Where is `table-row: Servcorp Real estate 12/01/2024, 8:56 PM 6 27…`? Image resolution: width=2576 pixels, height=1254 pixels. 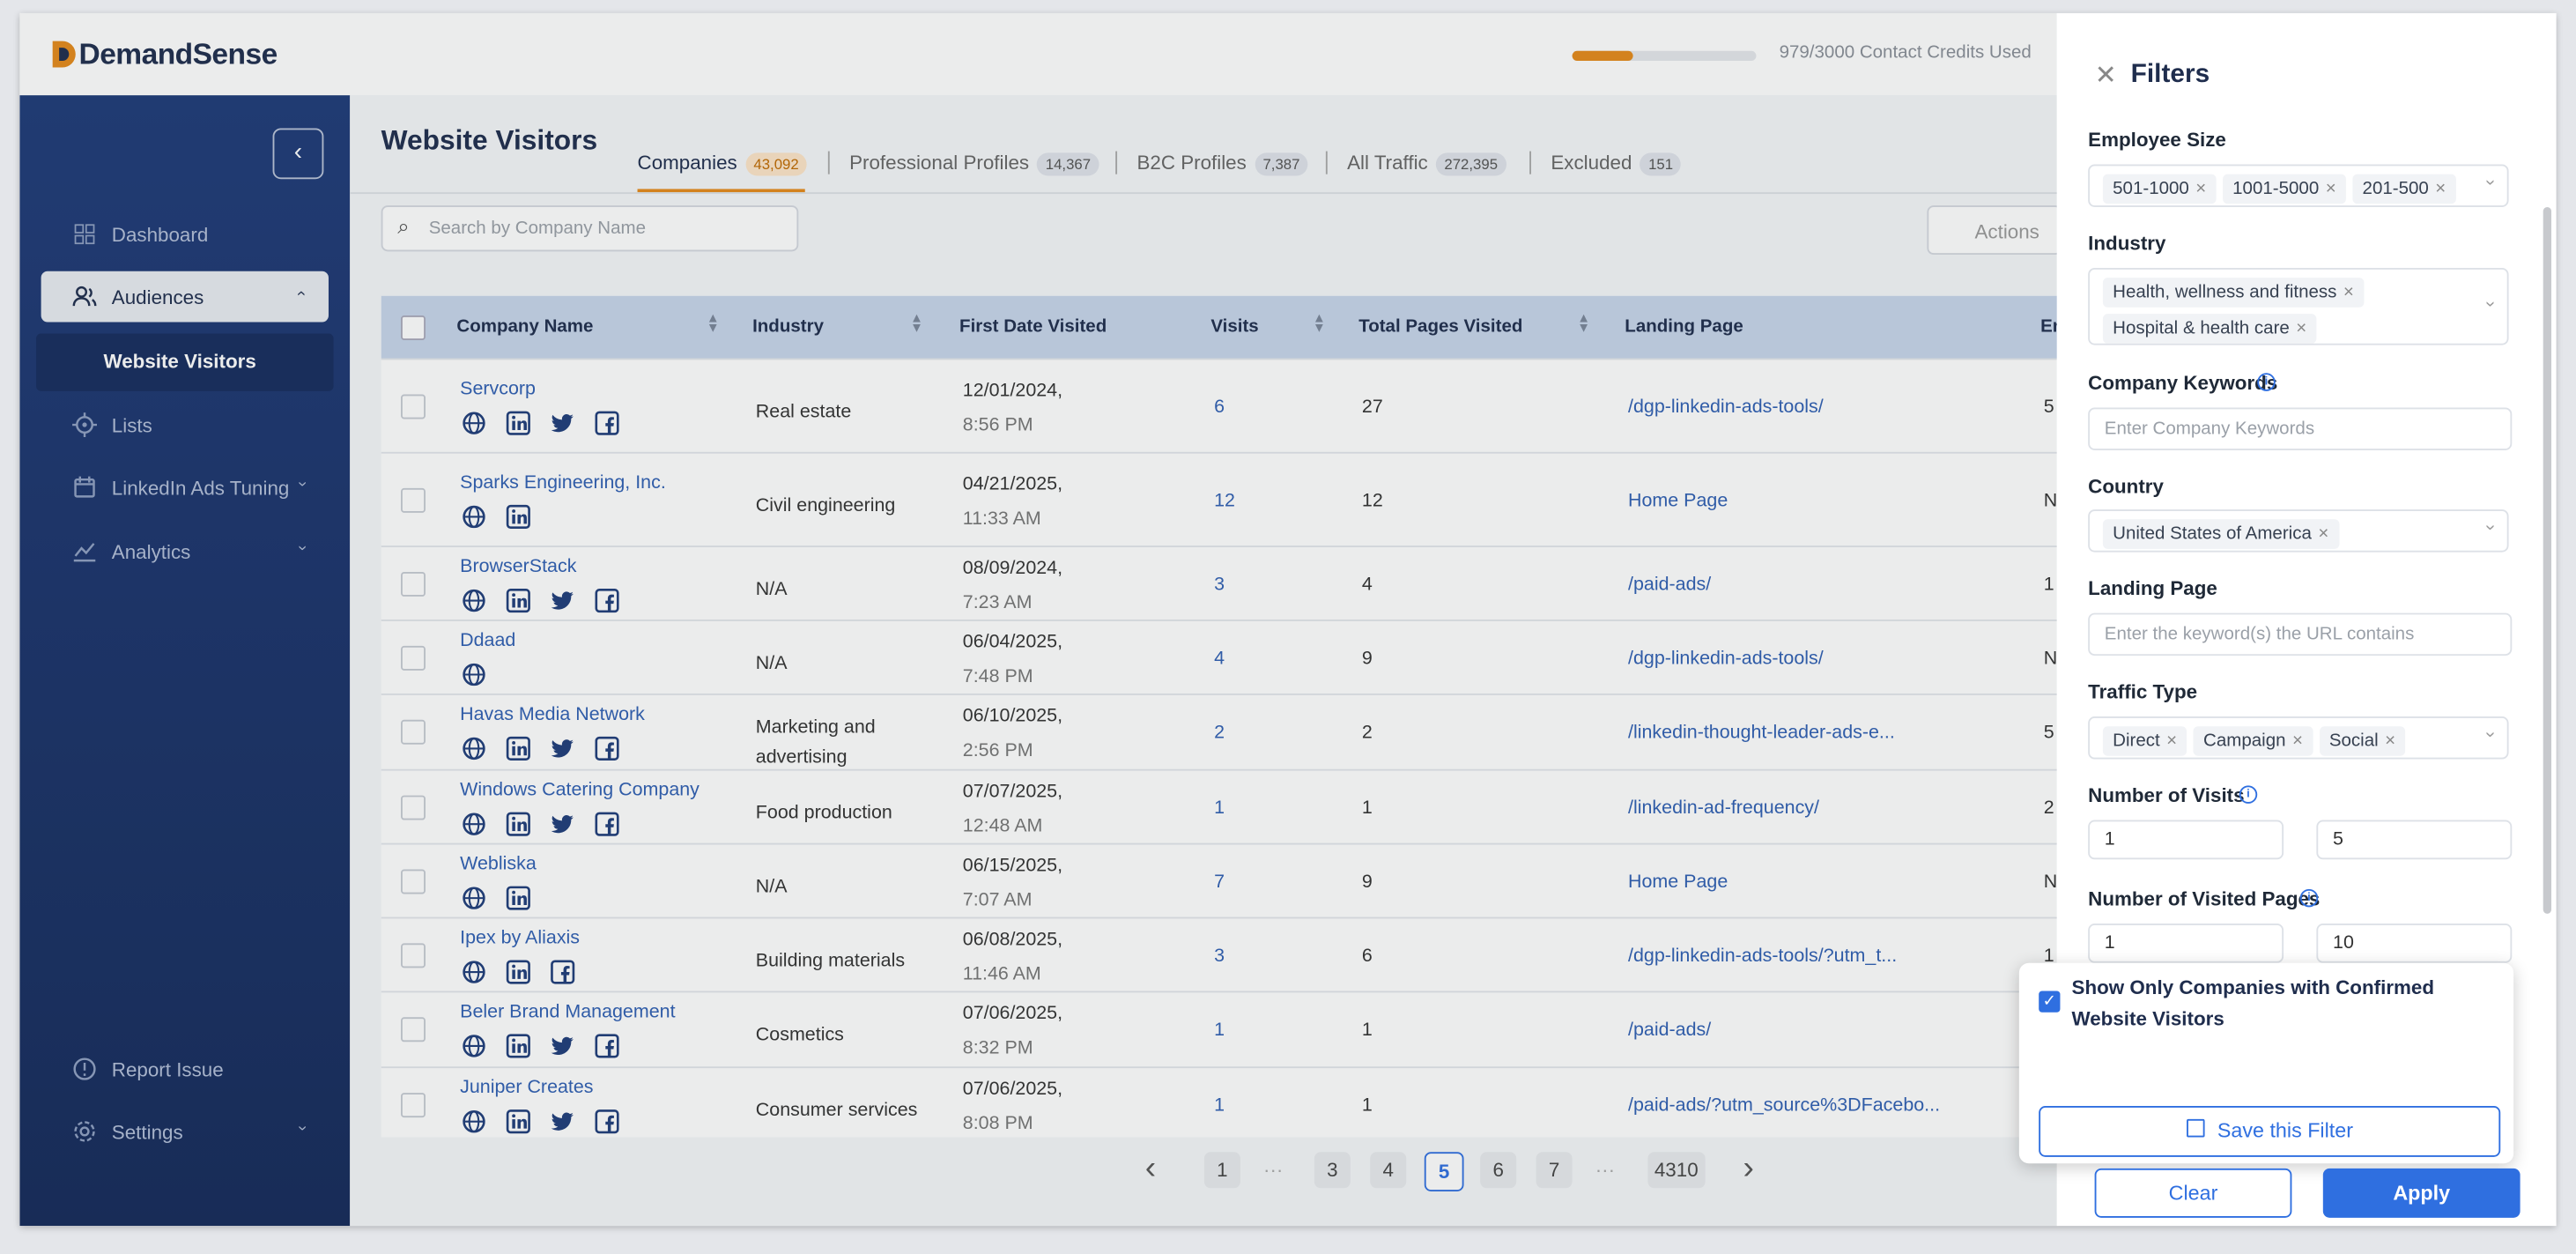 table-row: Servcorp Real estate 12/01/2024, 8:56 PM 6 27… is located at coordinates (1228, 406).